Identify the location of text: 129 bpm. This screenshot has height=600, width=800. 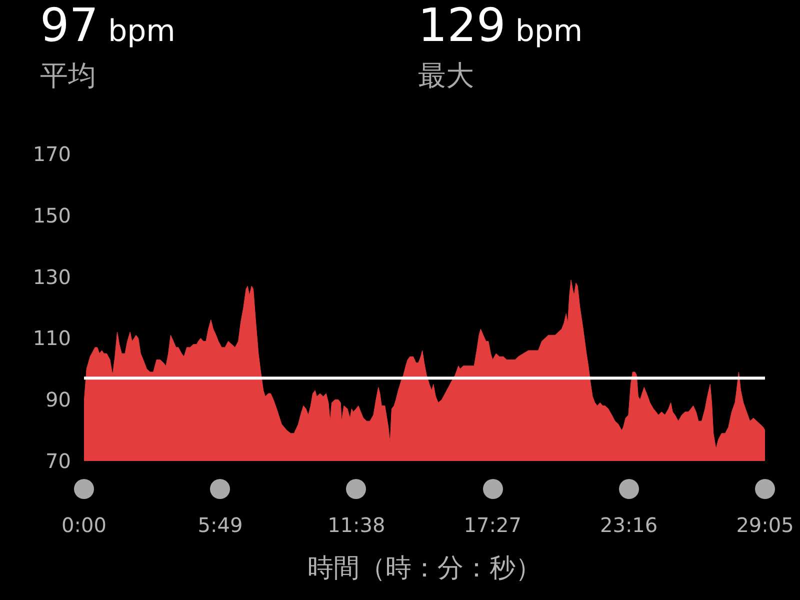
(500, 26).